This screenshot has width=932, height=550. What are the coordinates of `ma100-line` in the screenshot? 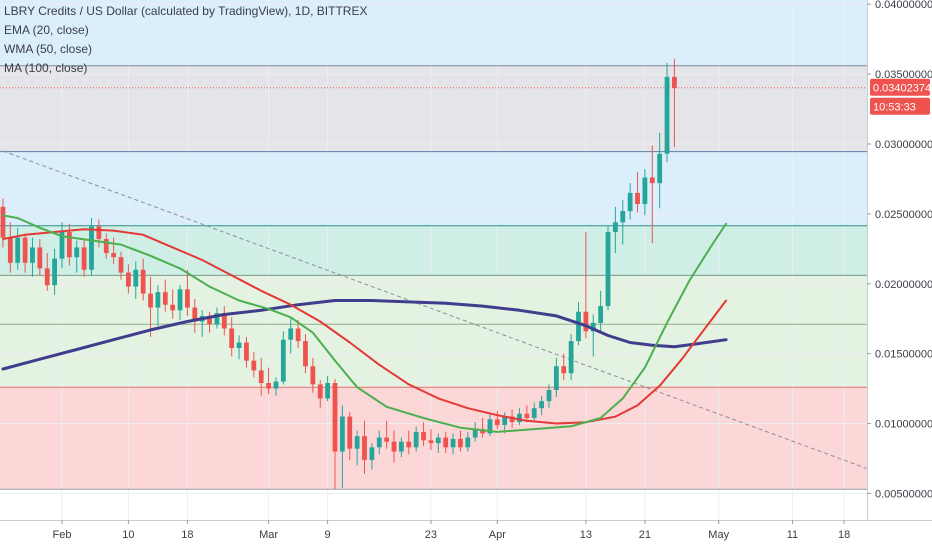 It's located at (364, 335).